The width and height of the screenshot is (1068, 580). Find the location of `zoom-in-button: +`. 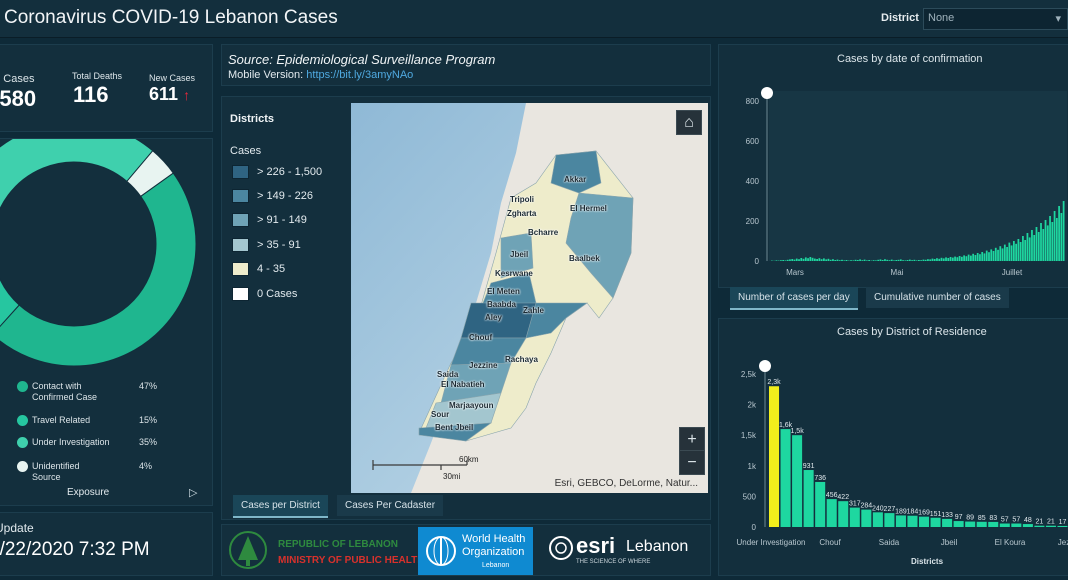

zoom-in-button: + is located at coordinates (692, 439).